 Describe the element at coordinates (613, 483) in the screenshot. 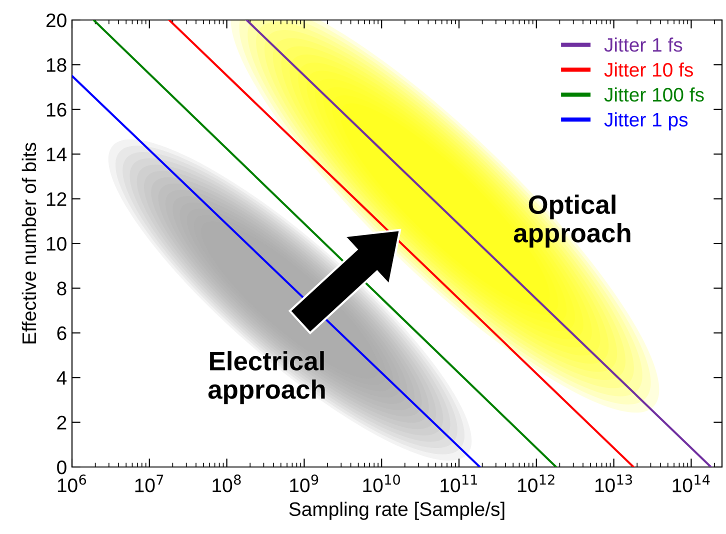

I see `x-tick-label: 10$^{13}$` at that location.